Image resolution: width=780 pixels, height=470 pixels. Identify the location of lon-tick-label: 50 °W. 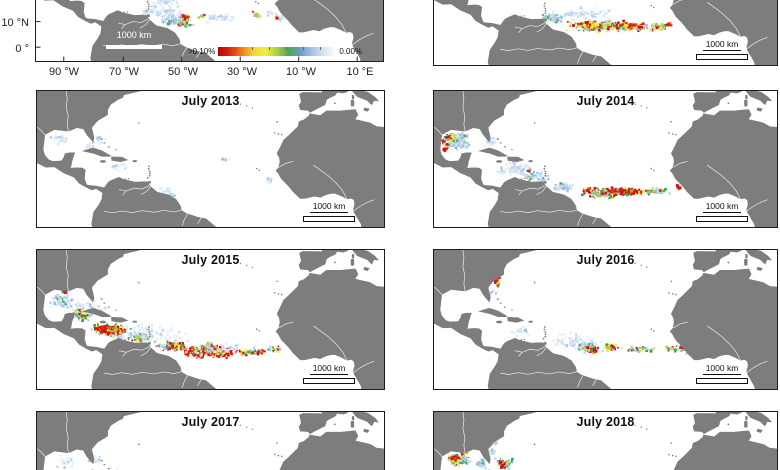
(183, 72).